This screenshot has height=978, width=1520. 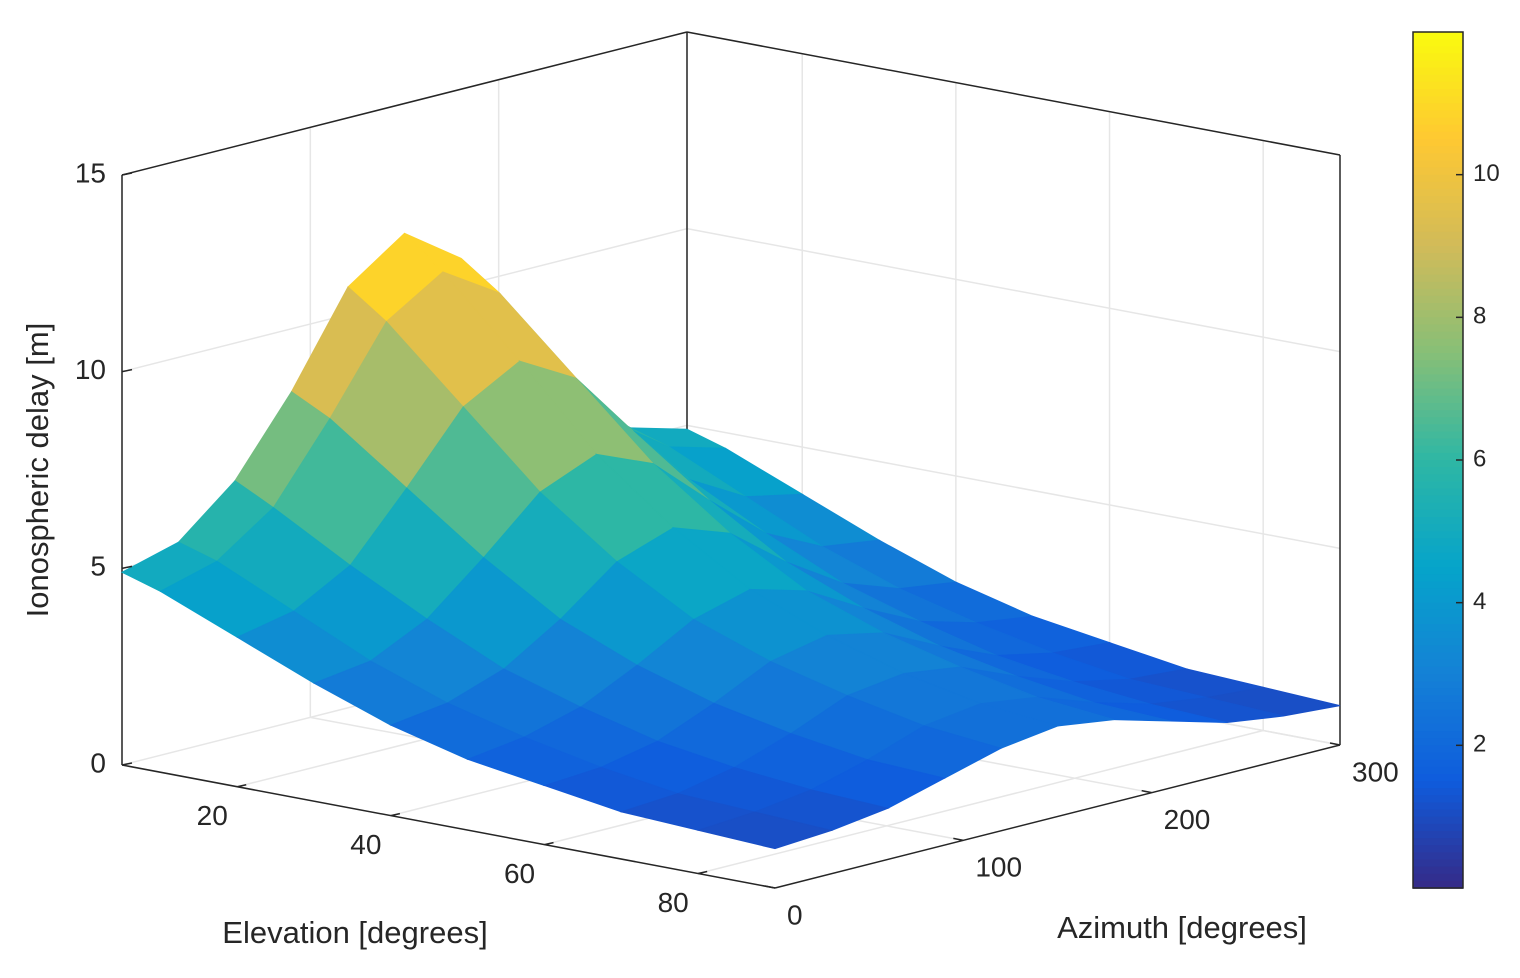 What do you see at coordinates (1486, 173) in the screenshot?
I see `colorbar-tick-label: 10` at bounding box center [1486, 173].